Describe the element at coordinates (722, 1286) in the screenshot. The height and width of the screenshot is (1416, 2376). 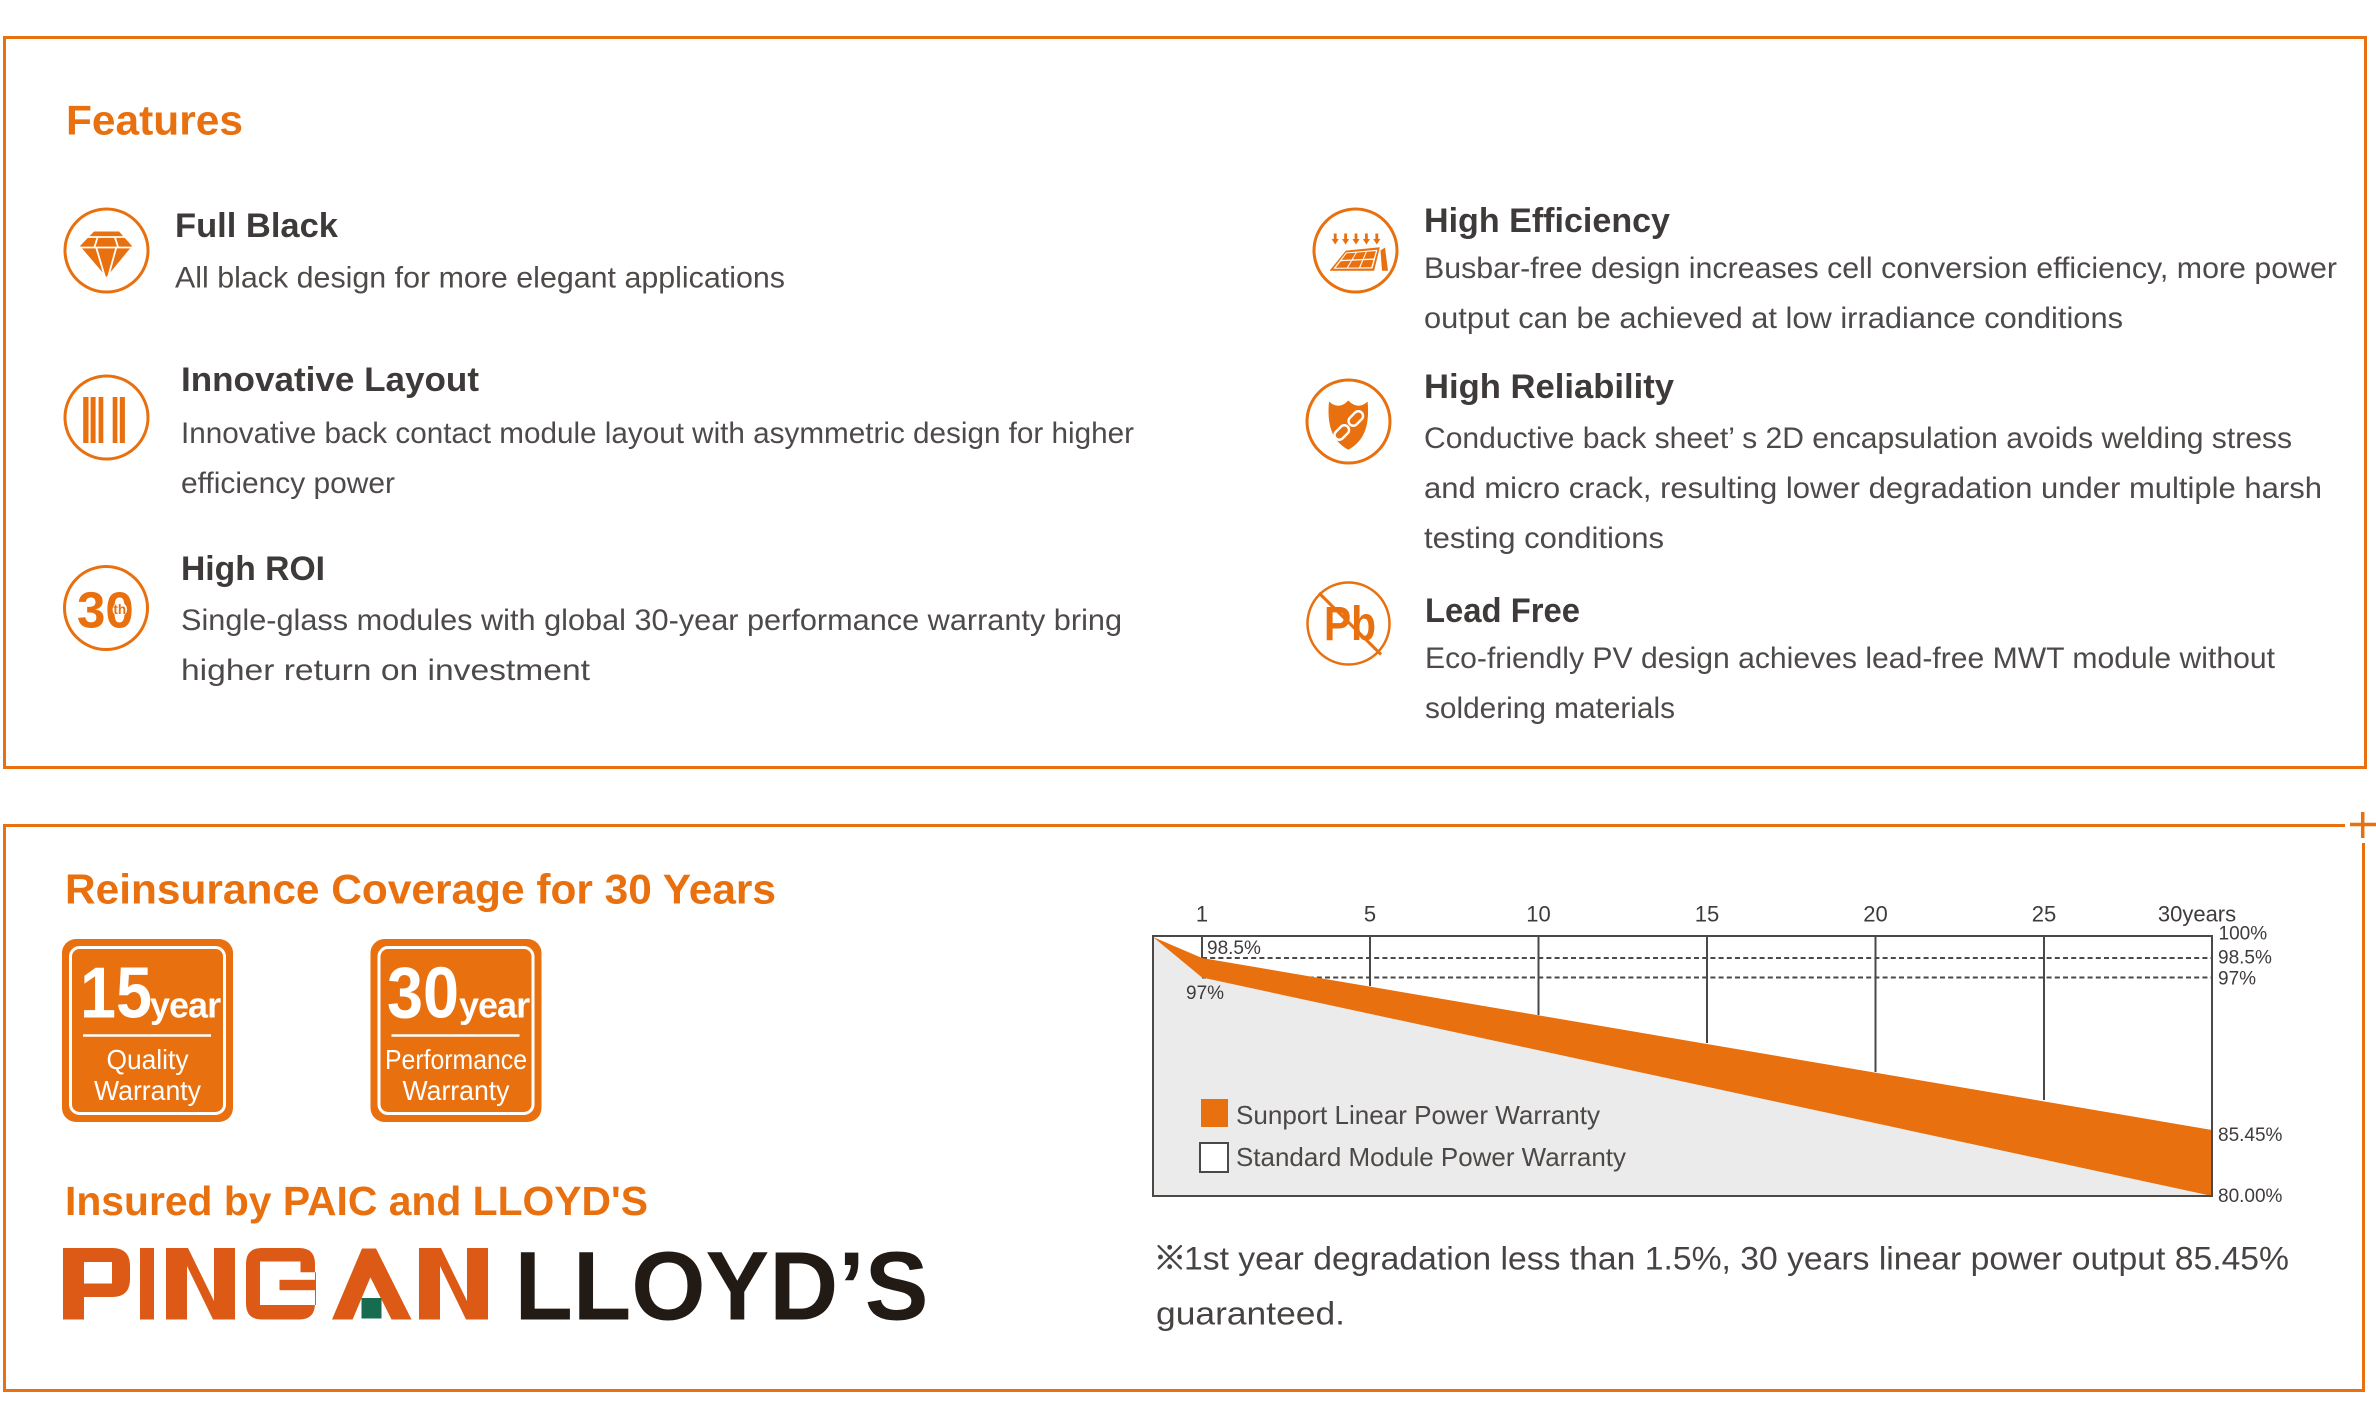
I see `svg-text: LLOYD’S` at that location.